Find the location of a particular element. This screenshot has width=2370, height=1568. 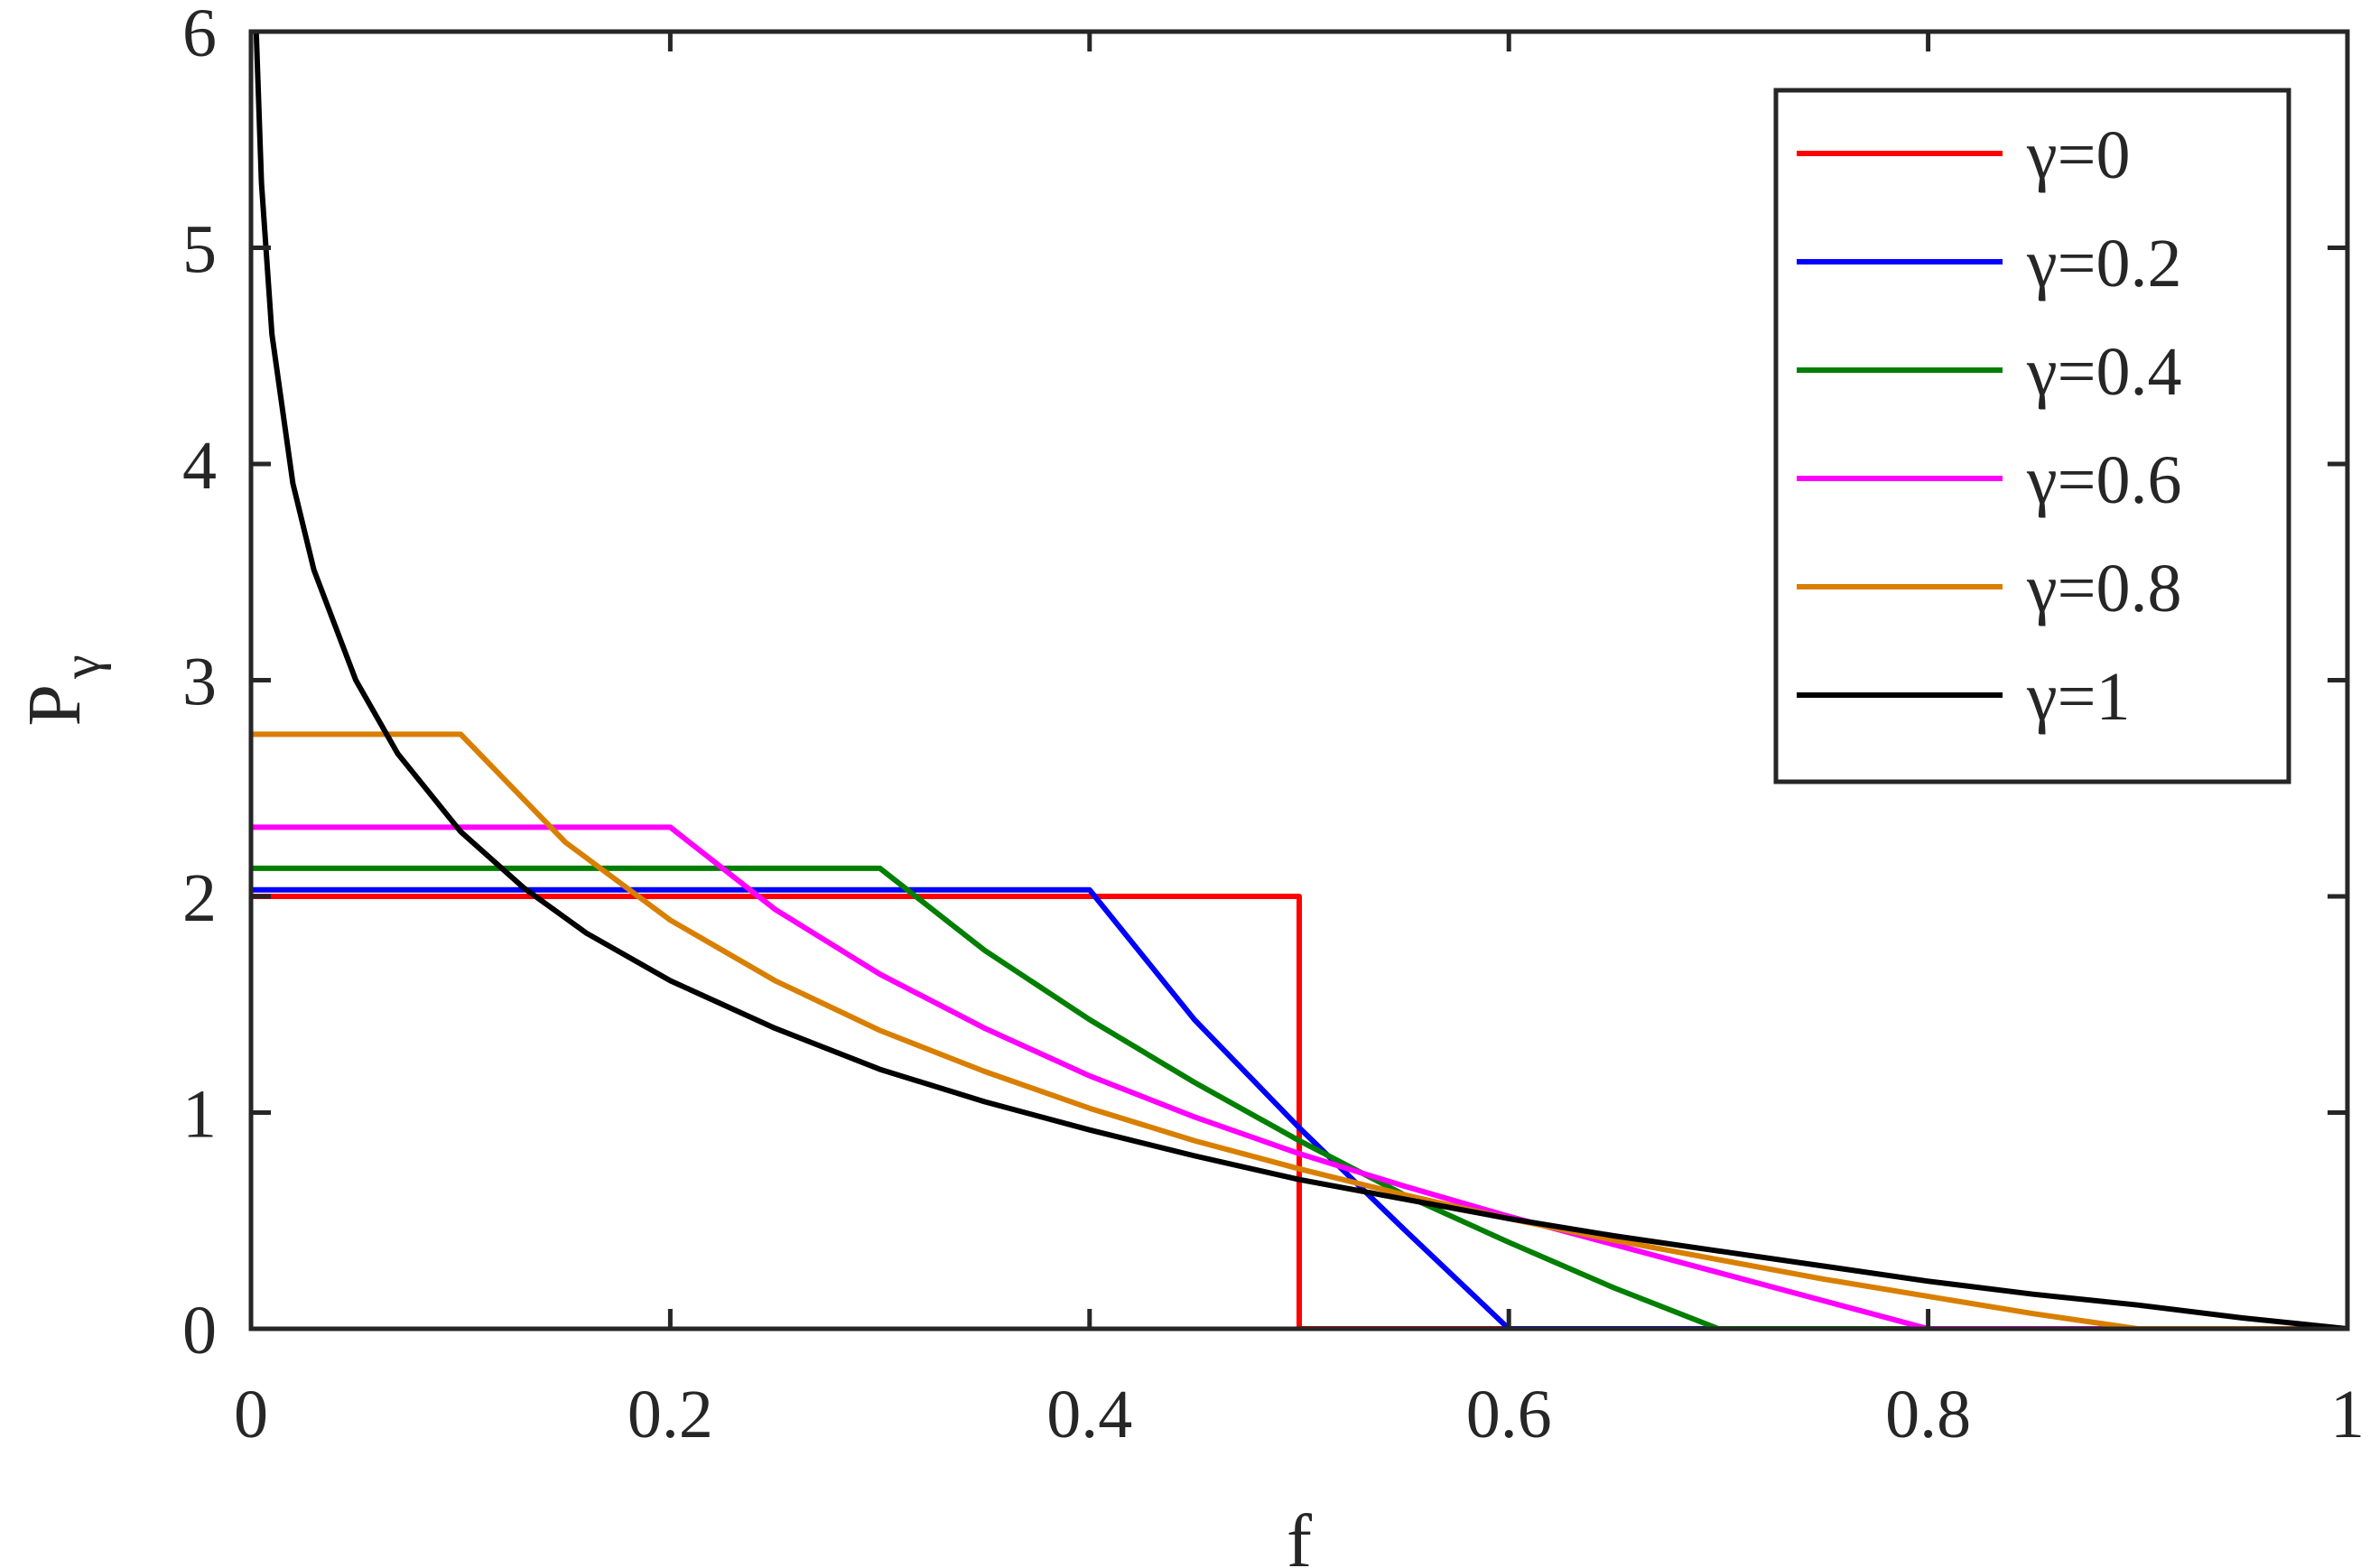

y-axis-label-subscript: γ is located at coordinates (81, 667).